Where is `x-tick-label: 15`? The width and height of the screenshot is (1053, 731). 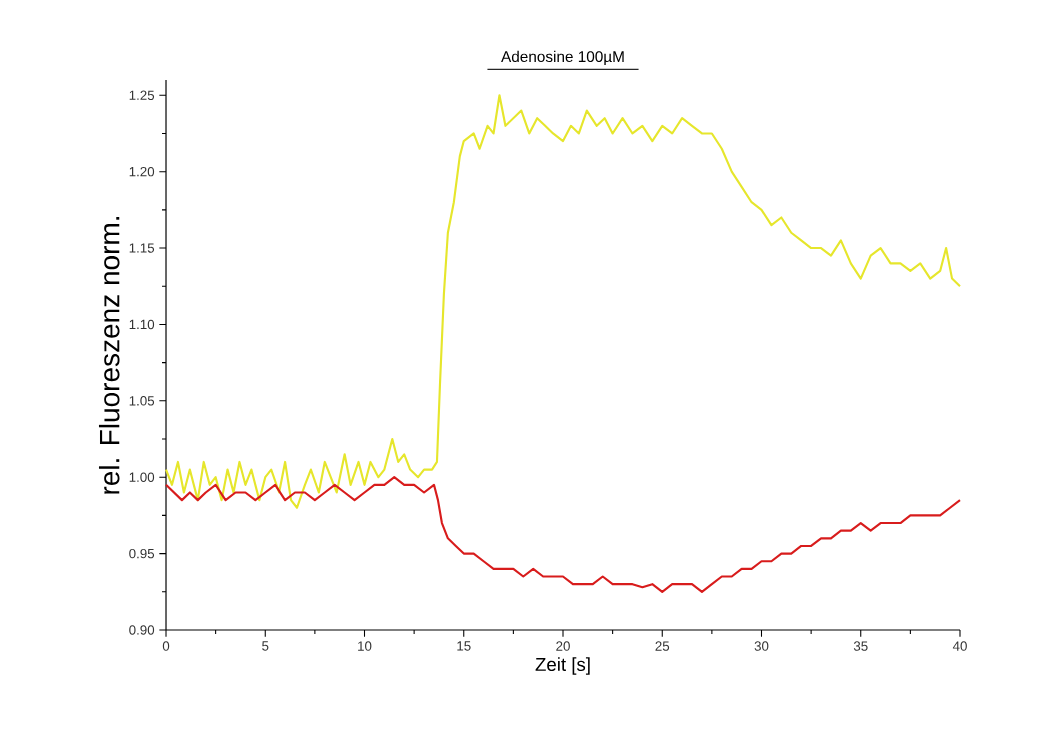 x-tick-label: 15 is located at coordinates (464, 646).